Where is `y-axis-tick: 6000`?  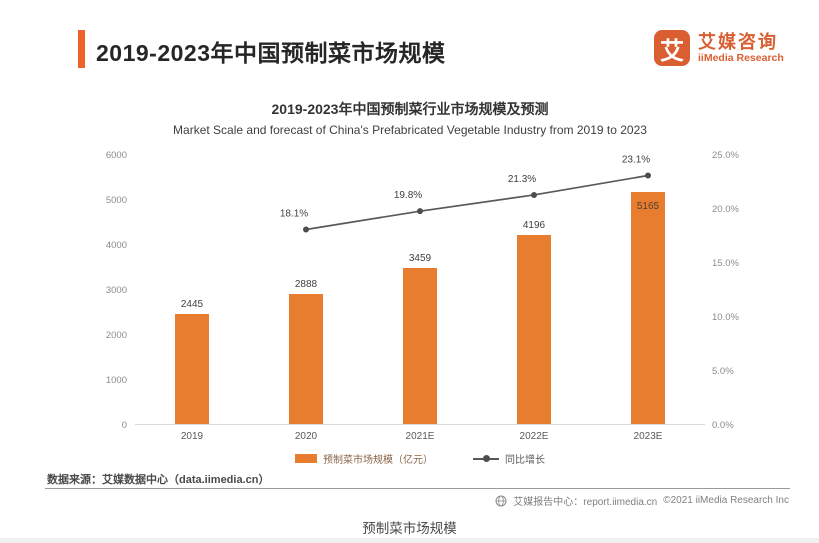 y-axis-tick: 6000 is located at coordinates (116, 155).